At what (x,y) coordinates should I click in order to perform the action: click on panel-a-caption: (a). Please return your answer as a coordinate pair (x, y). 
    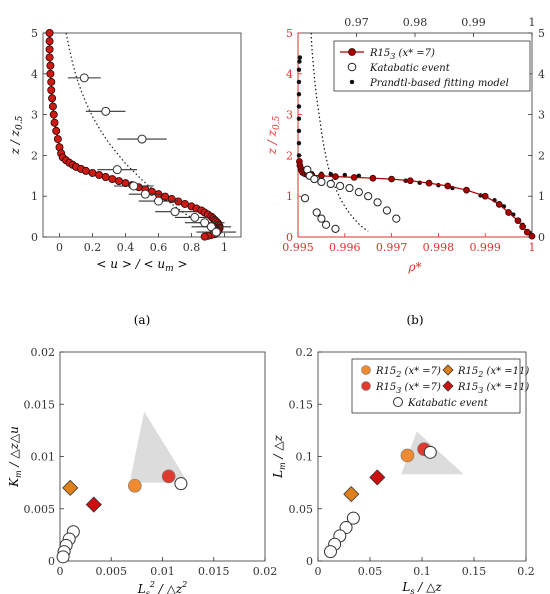
    Looking at the image, I should click on (142, 320).